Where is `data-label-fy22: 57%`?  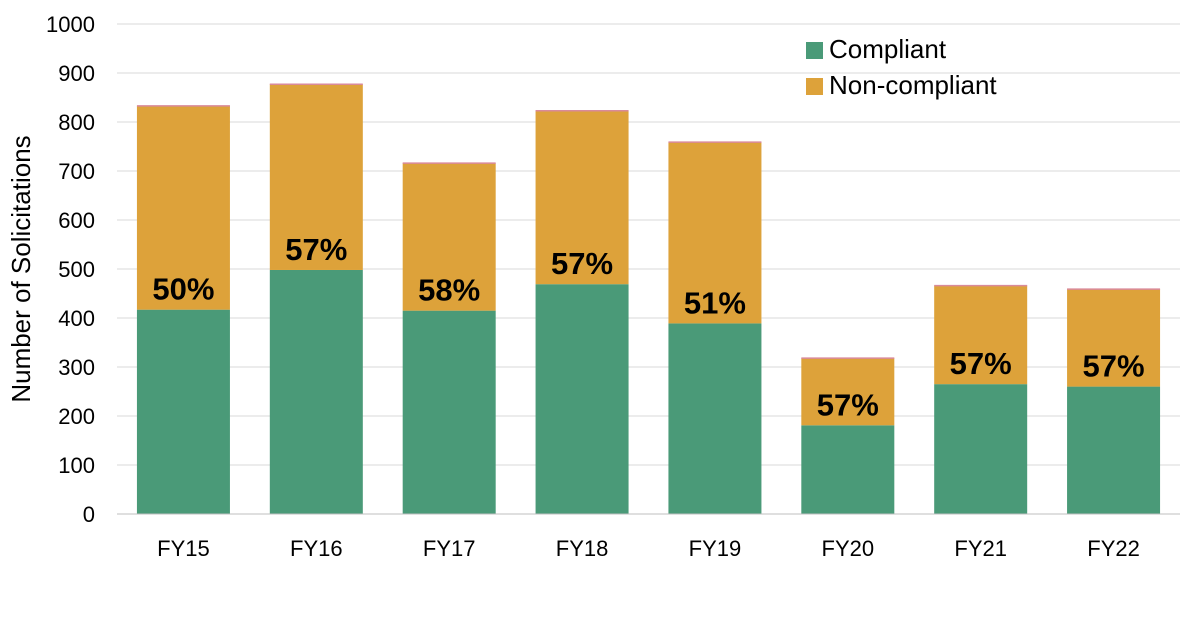 data-label-fy22: 57% is located at coordinates (1114, 366).